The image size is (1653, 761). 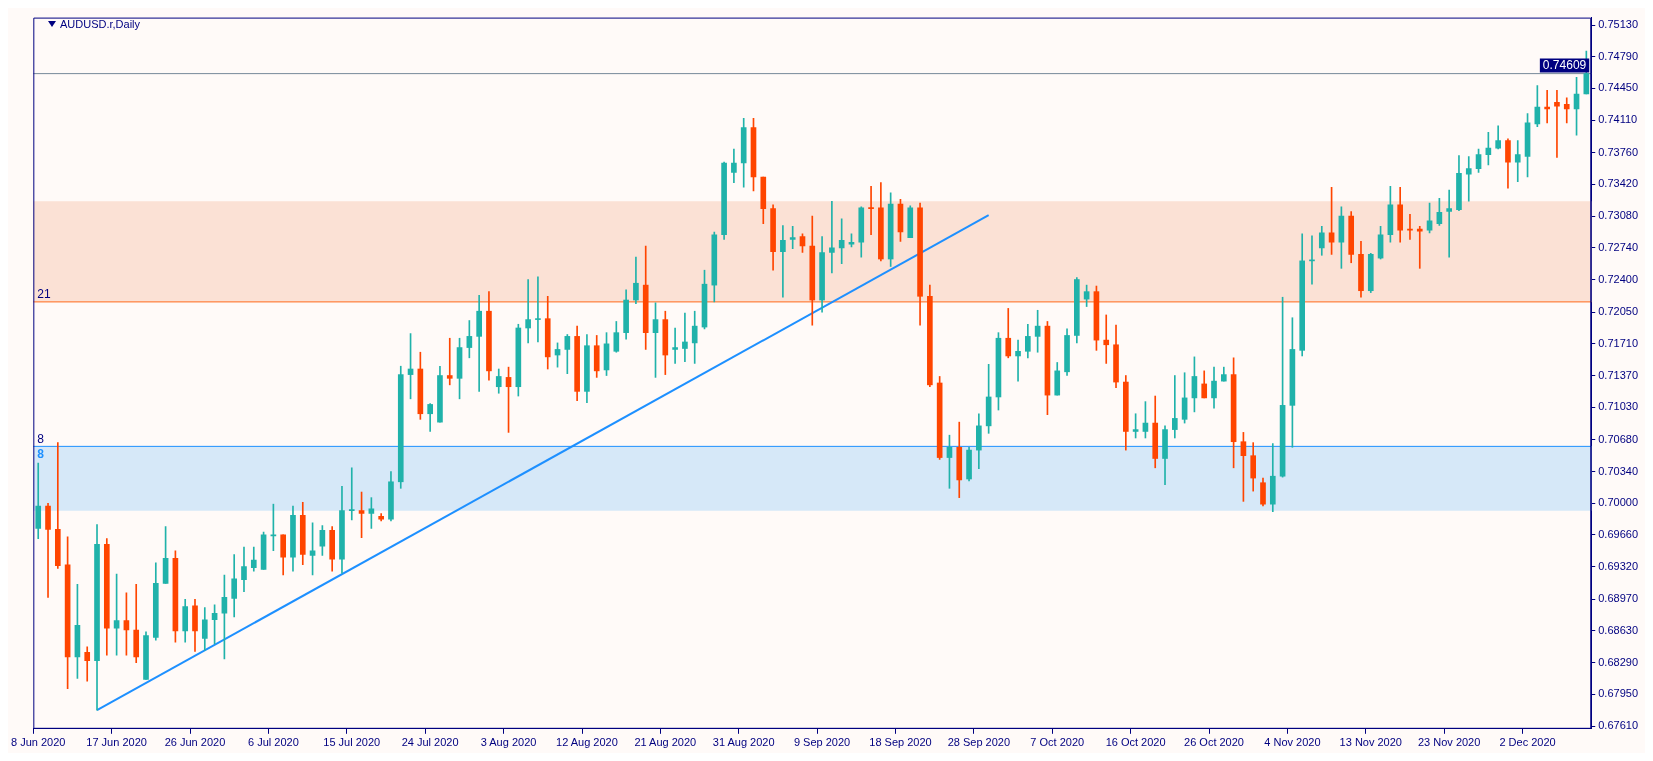 I want to click on x-tick-label: 24 Jul 2020, so click(x=430, y=742).